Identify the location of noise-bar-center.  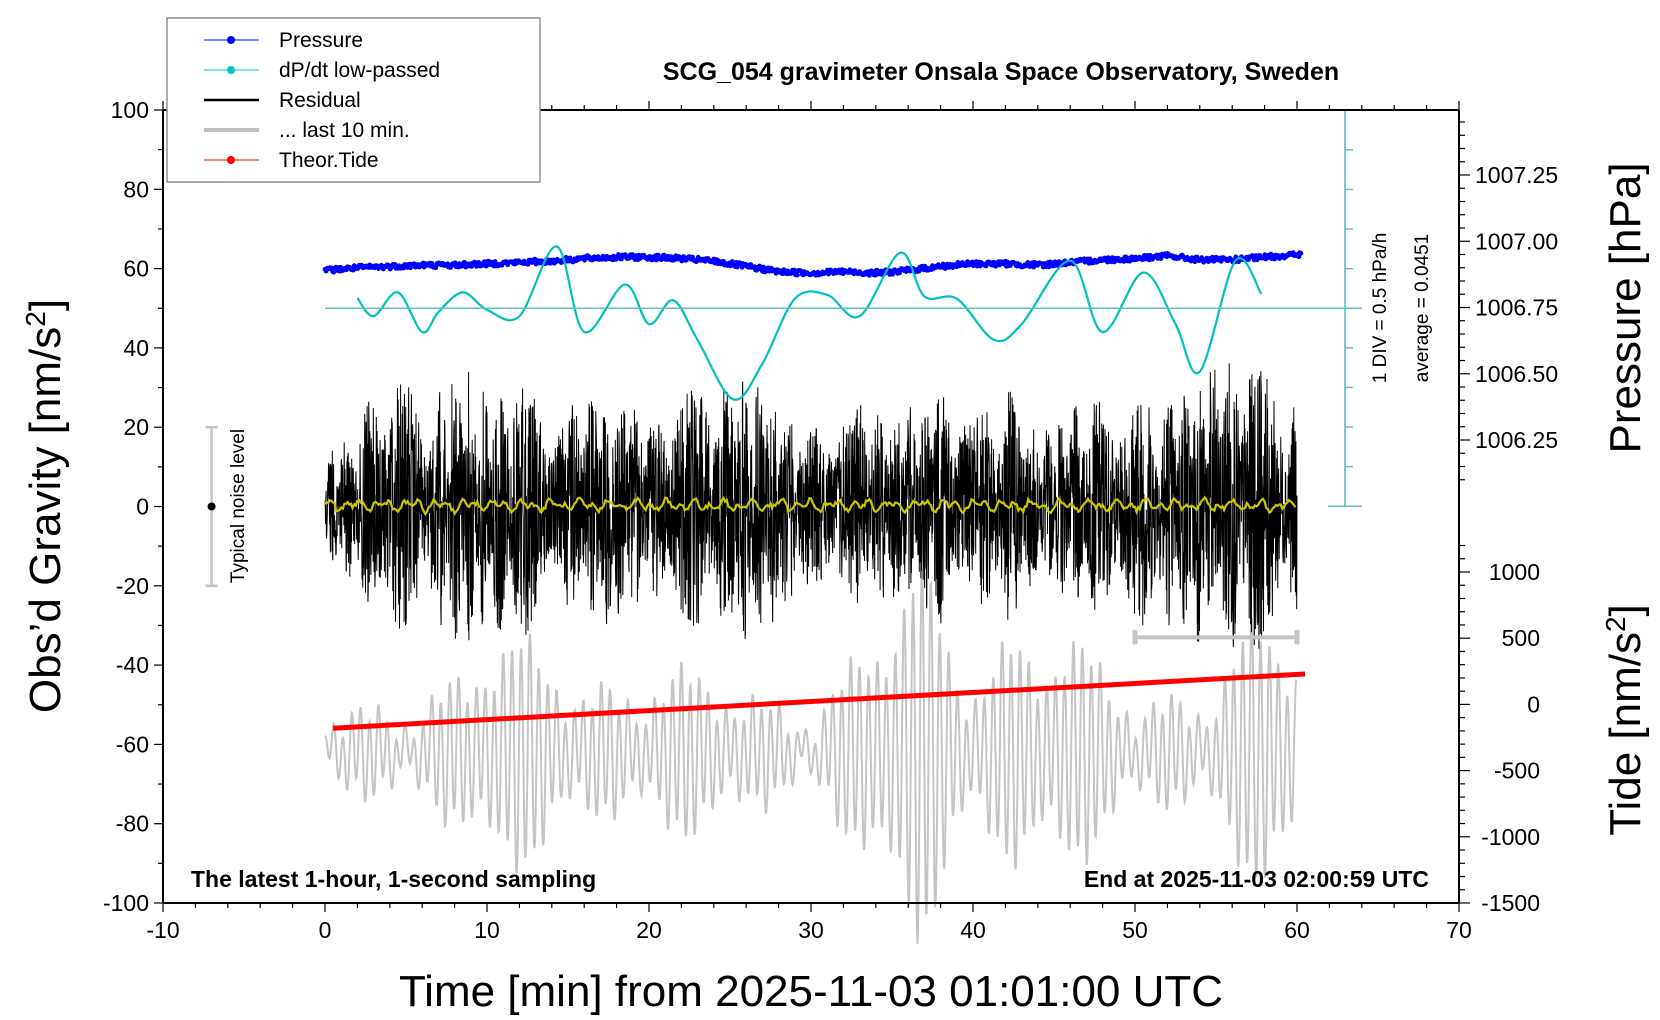
(211, 506).